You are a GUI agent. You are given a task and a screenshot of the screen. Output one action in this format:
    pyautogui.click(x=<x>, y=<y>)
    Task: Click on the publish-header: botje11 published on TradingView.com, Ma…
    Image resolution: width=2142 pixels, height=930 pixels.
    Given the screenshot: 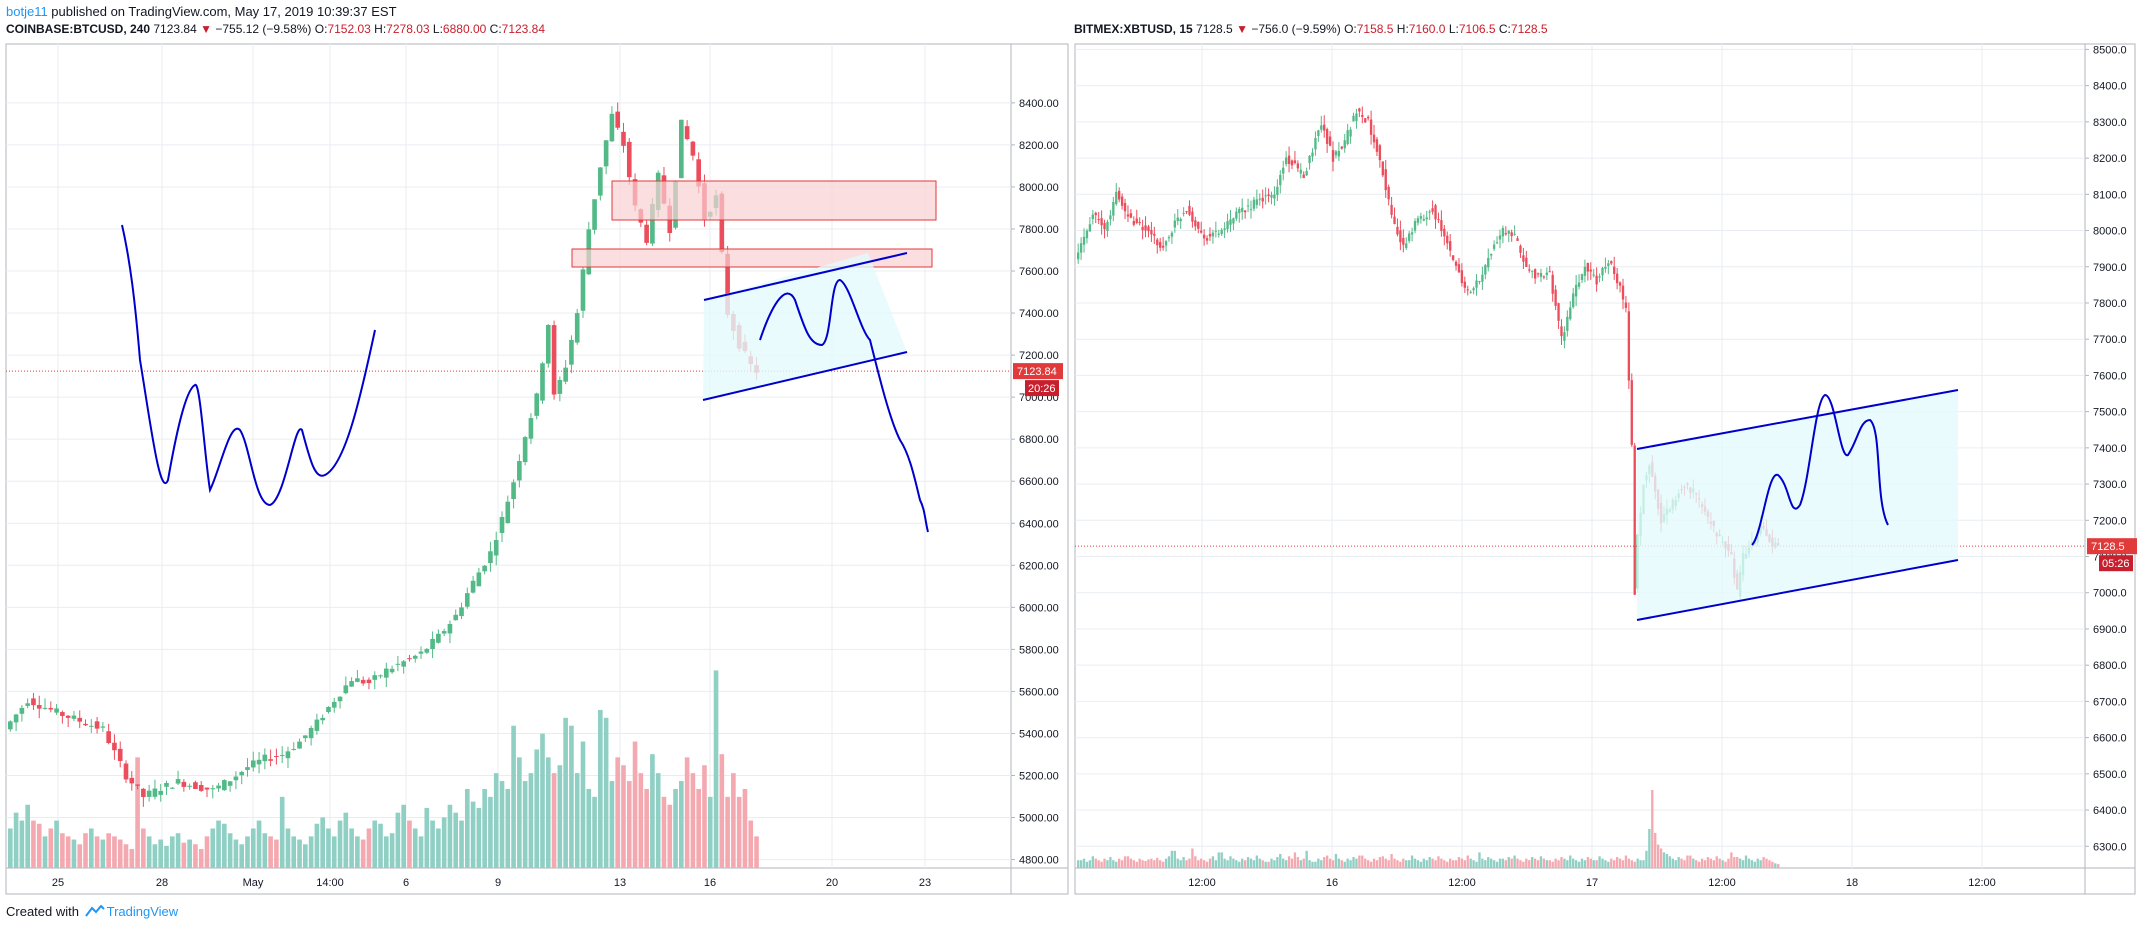 What is the action you would take?
    pyautogui.click(x=201, y=11)
    